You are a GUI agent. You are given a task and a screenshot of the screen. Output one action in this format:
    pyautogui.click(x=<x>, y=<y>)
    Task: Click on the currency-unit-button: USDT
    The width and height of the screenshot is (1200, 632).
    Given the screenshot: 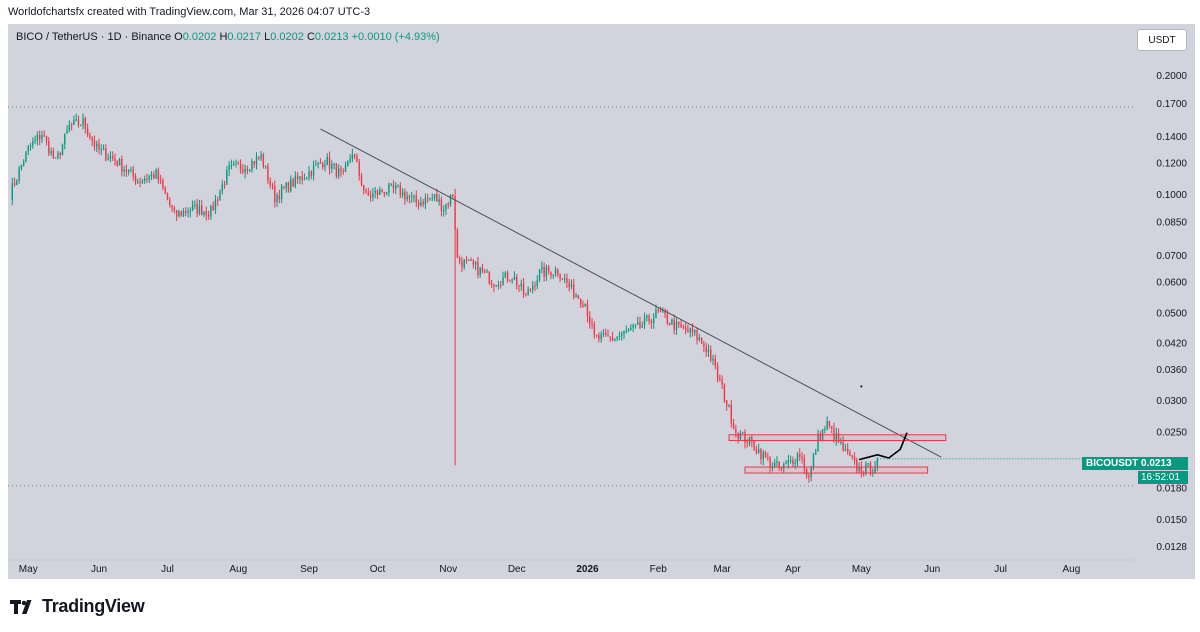 What is the action you would take?
    pyautogui.click(x=1162, y=40)
    